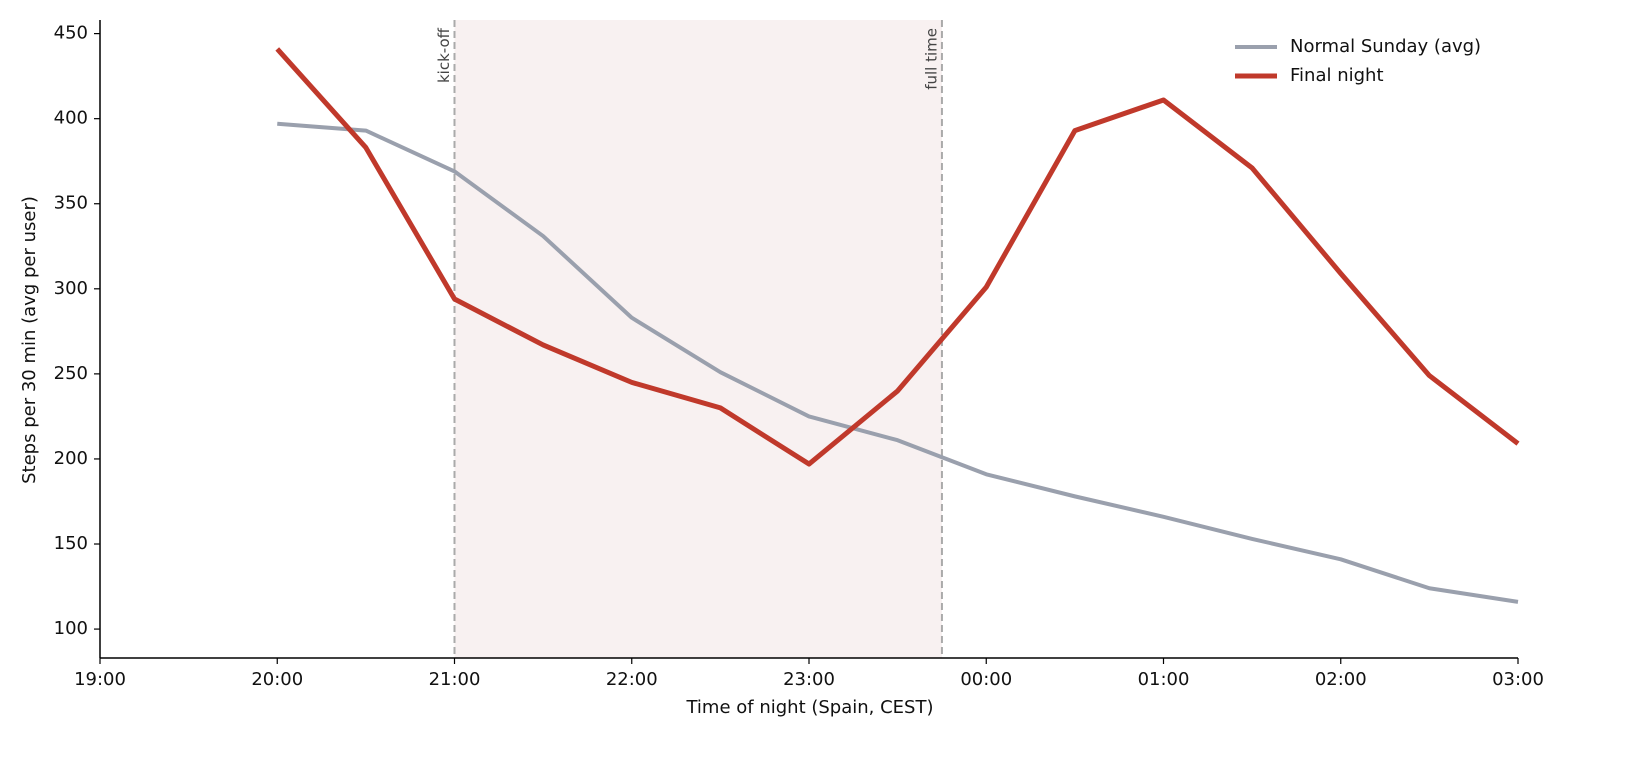 This screenshot has width=1650, height=784. What do you see at coordinates (809, 679) in the screenshot?
I see `x-tick-label: 23:00` at bounding box center [809, 679].